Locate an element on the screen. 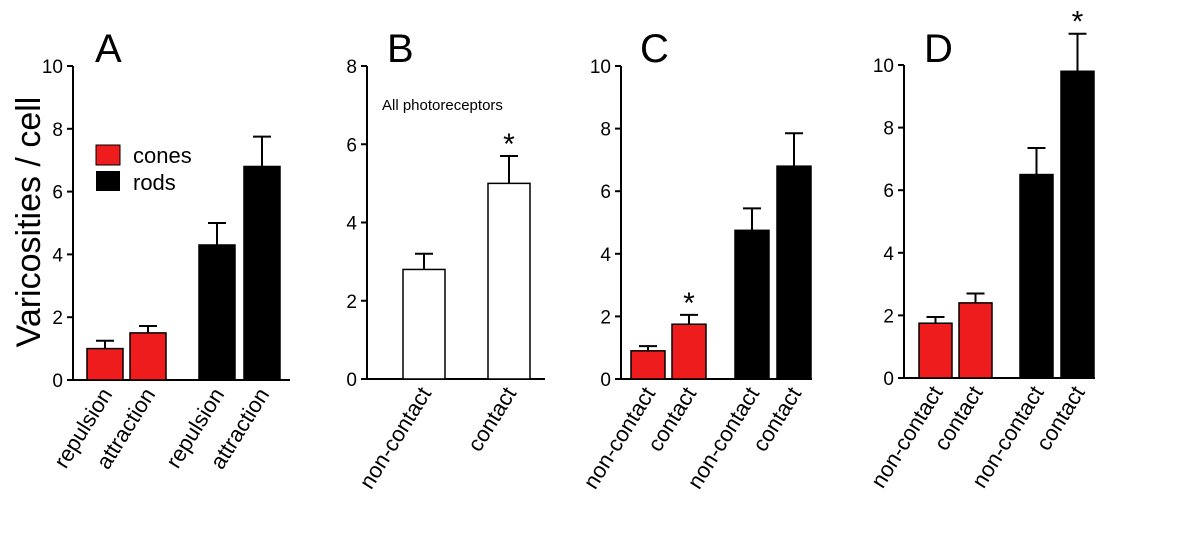  y-axis-label: Varicosities / cell is located at coordinates (29, 222).